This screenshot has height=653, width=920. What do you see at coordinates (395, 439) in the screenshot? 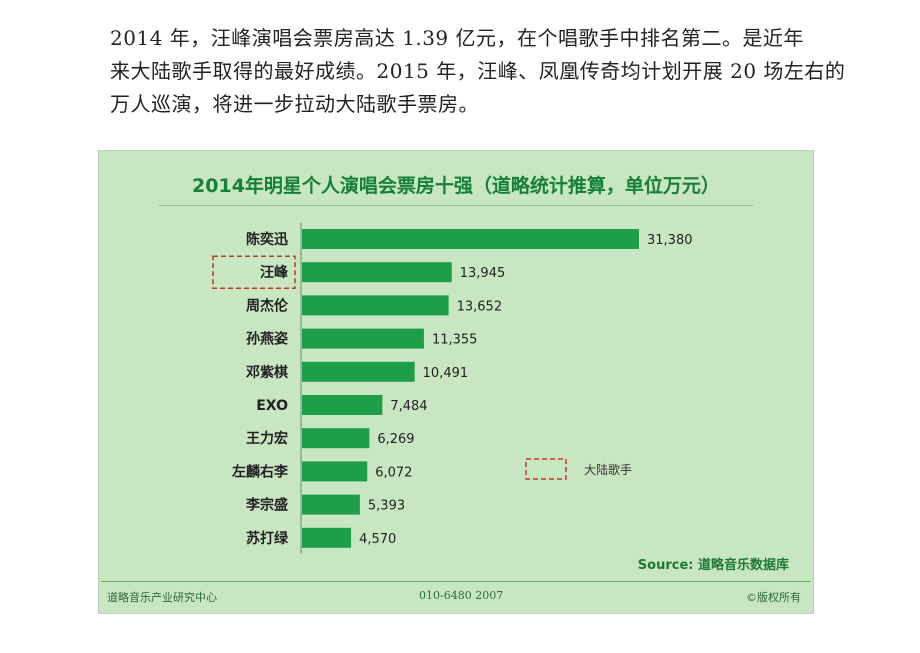
I see `value-label: 6,269` at bounding box center [395, 439].